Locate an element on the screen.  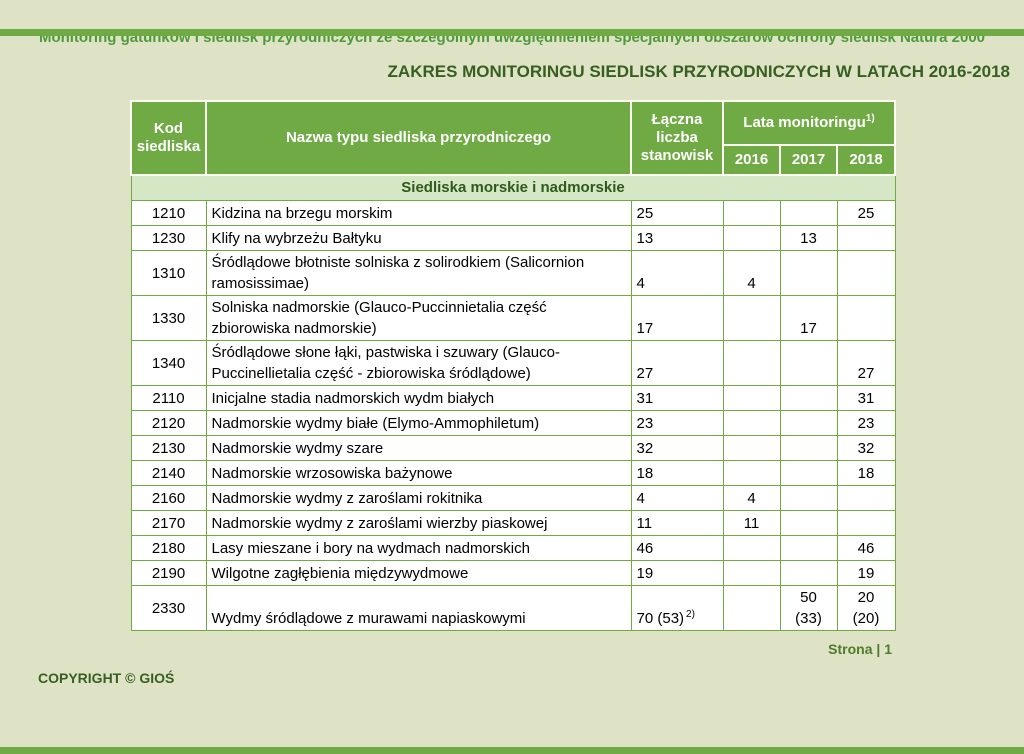
habitat-code: 1340 is located at coordinates (168, 363).